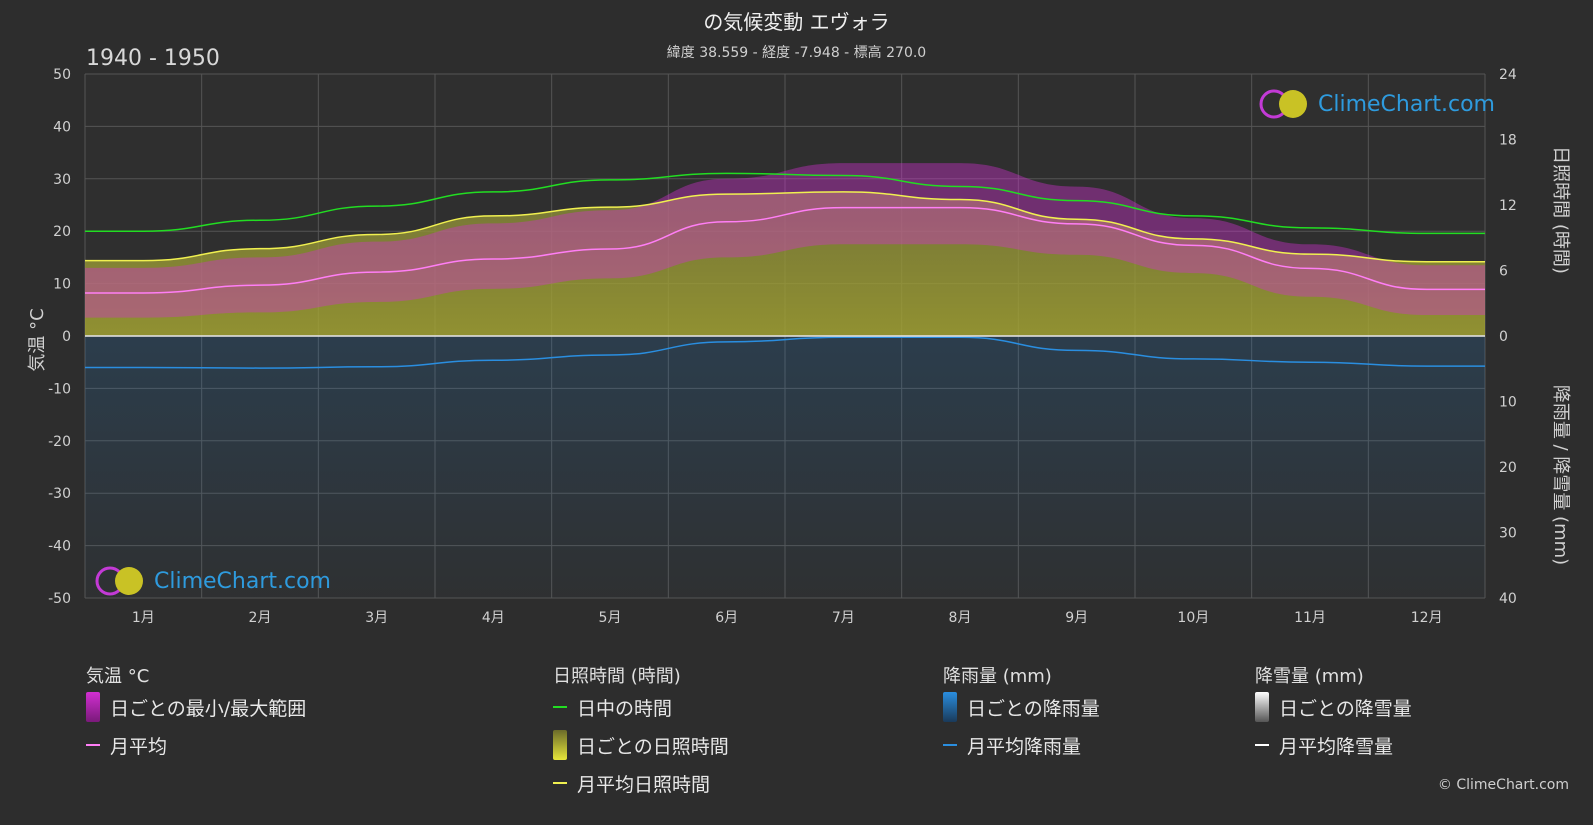 This screenshot has width=1593, height=825. What do you see at coordinates (62, 127) in the screenshot?
I see `left-tick-label: 40` at bounding box center [62, 127].